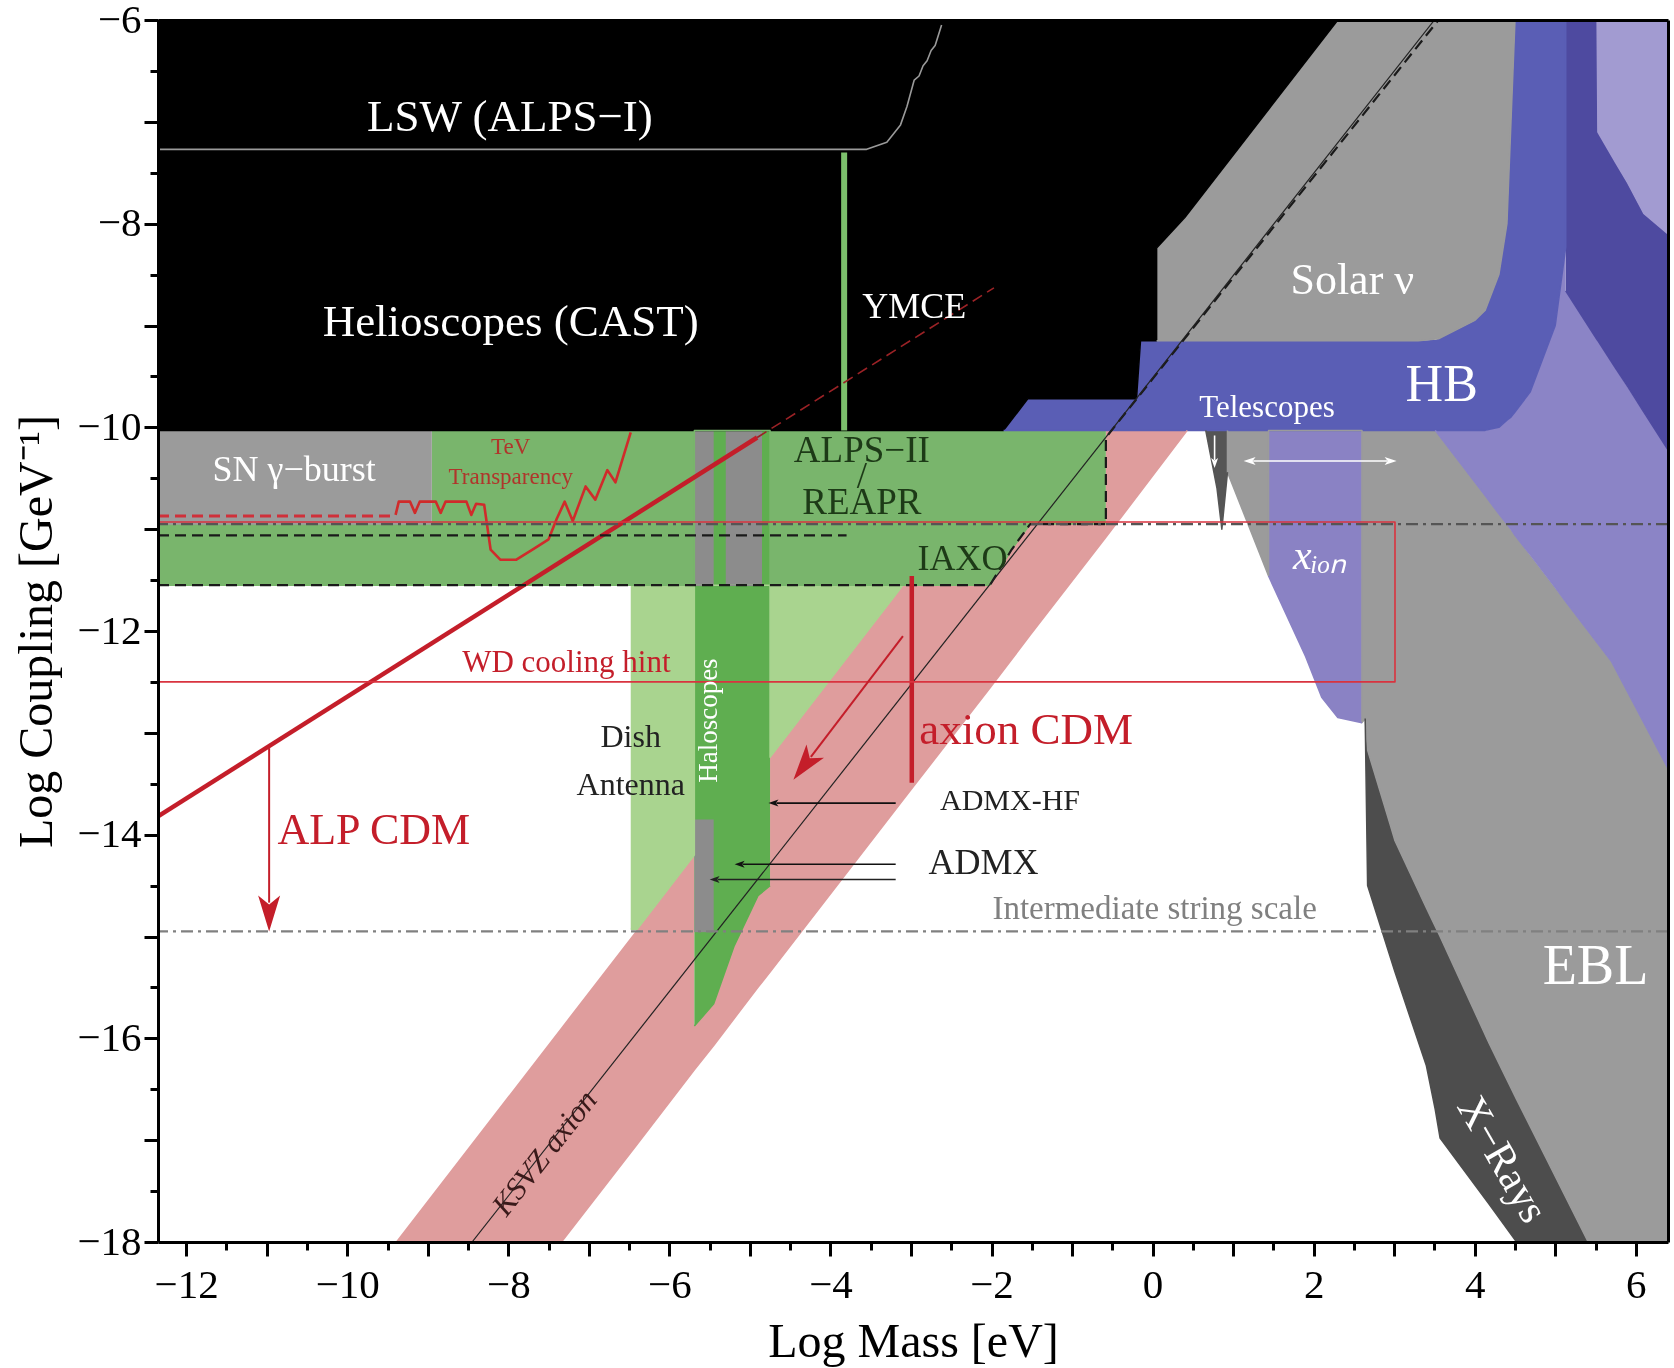  I want to click on annotation: ADMX, so click(983, 862).